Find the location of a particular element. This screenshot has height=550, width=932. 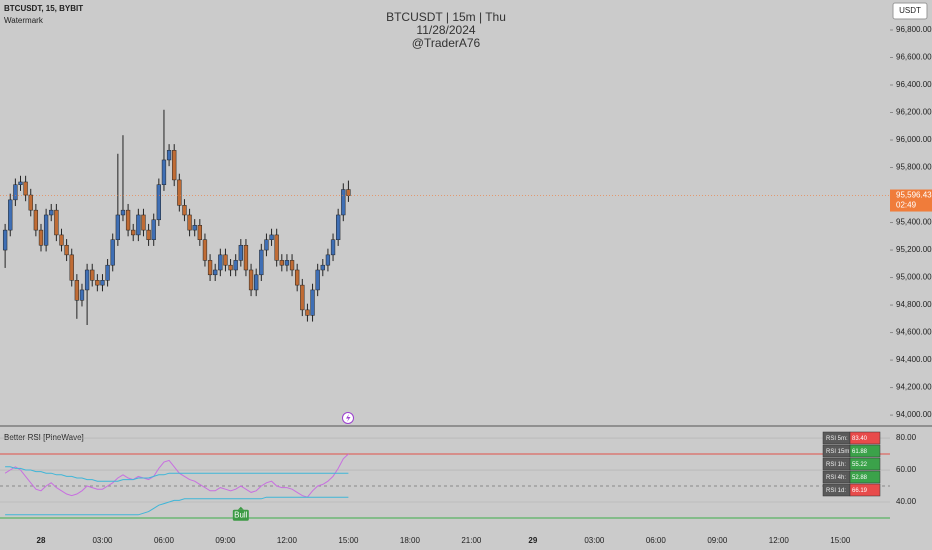

y-tick-label: 96,800.00 is located at coordinates (914, 29).